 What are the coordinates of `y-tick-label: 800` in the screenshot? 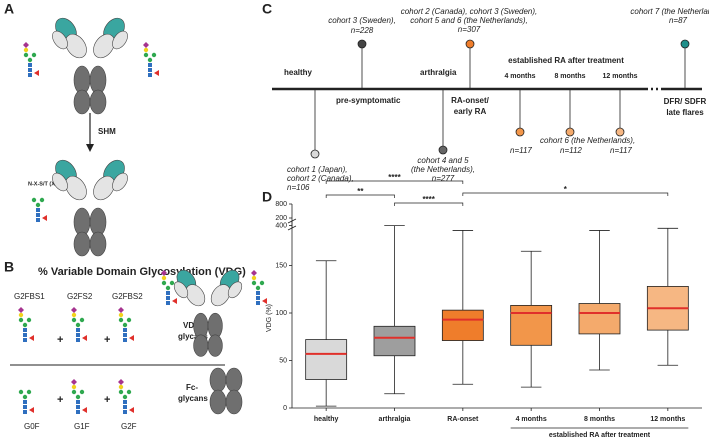 It's located at (281, 204).